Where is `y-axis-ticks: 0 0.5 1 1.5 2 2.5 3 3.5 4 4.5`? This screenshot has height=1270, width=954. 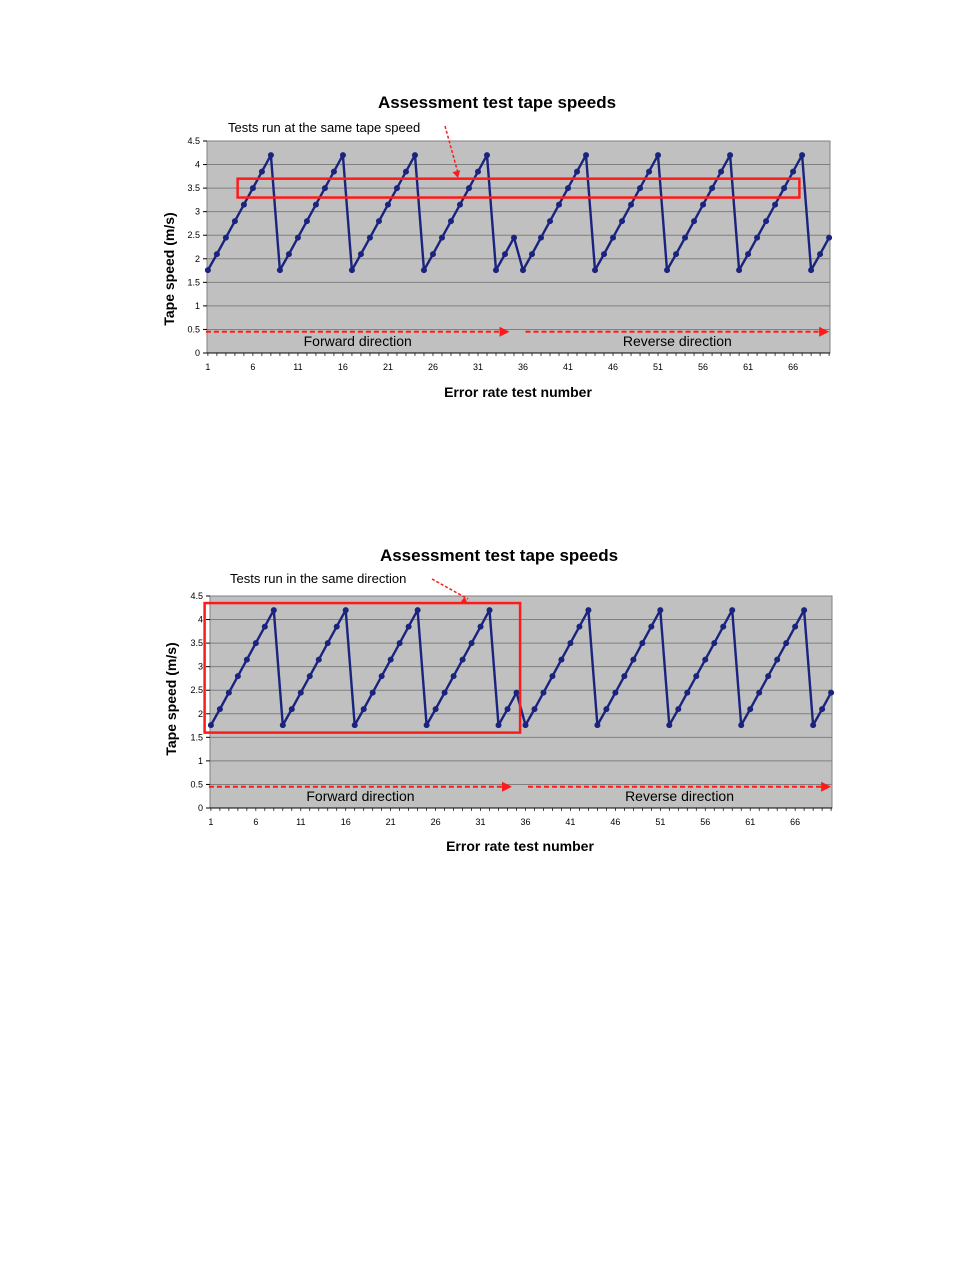
y-axis-ticks: 0 0.5 1 1.5 2 2.5 3 3.5 4 4.5 is located at coordinates (197, 247).